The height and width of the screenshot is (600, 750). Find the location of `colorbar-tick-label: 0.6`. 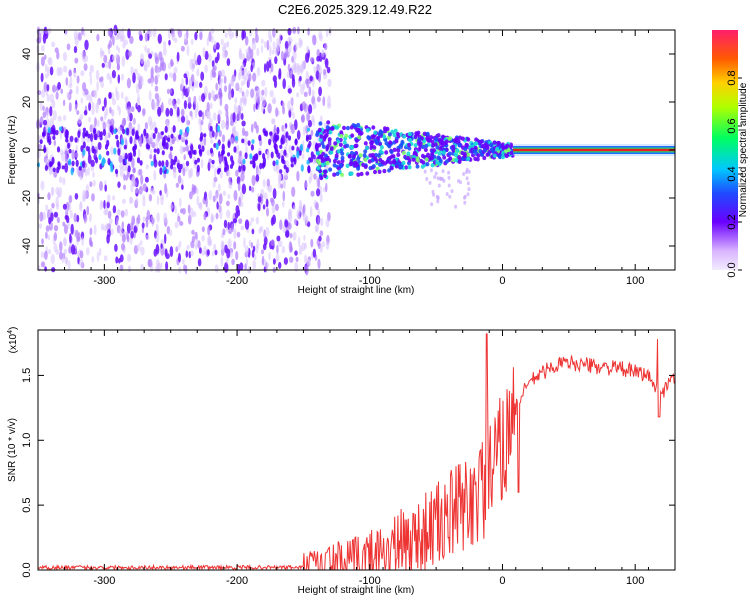

colorbar-tick-label: 0.6 is located at coordinates (732, 125).